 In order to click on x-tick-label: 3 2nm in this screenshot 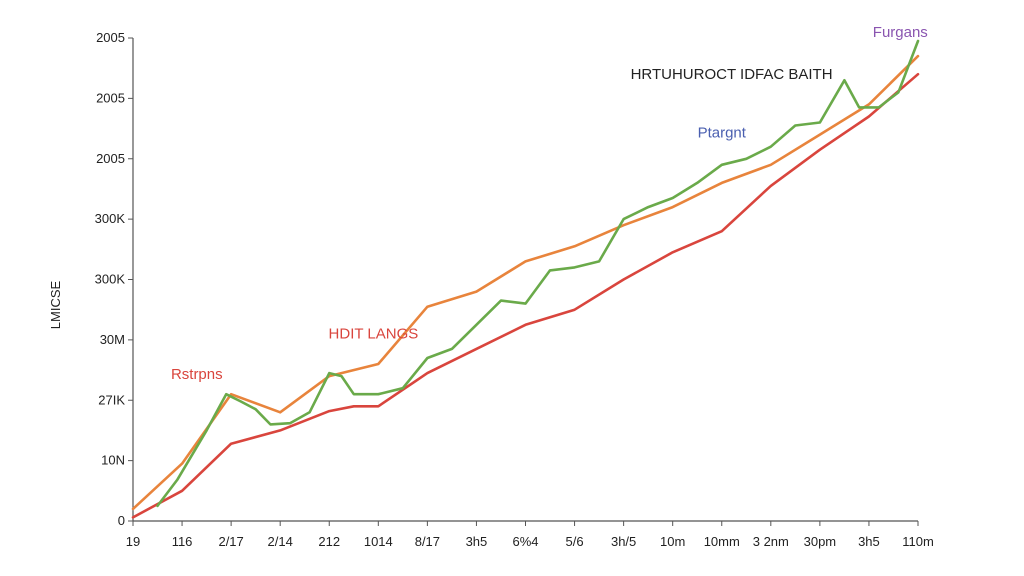, I will do `click(771, 541)`.